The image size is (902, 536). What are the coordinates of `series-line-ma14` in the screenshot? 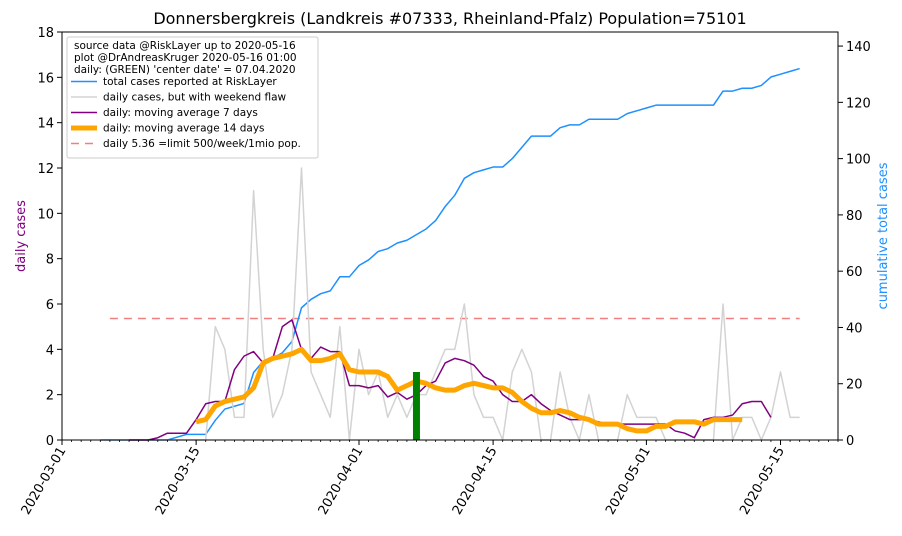 It's located at (469, 390).